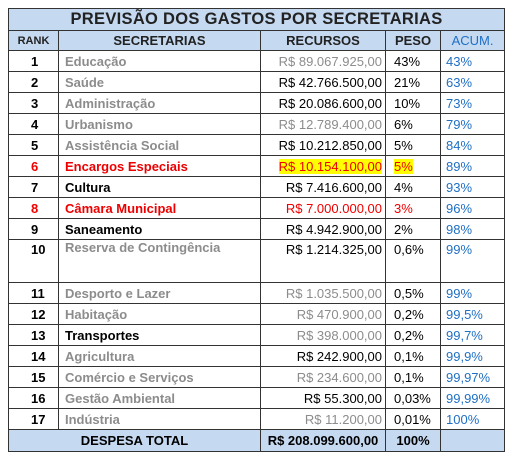  Describe the element at coordinates (33, 356) in the screenshot. I see `rank-cell: 14` at that location.